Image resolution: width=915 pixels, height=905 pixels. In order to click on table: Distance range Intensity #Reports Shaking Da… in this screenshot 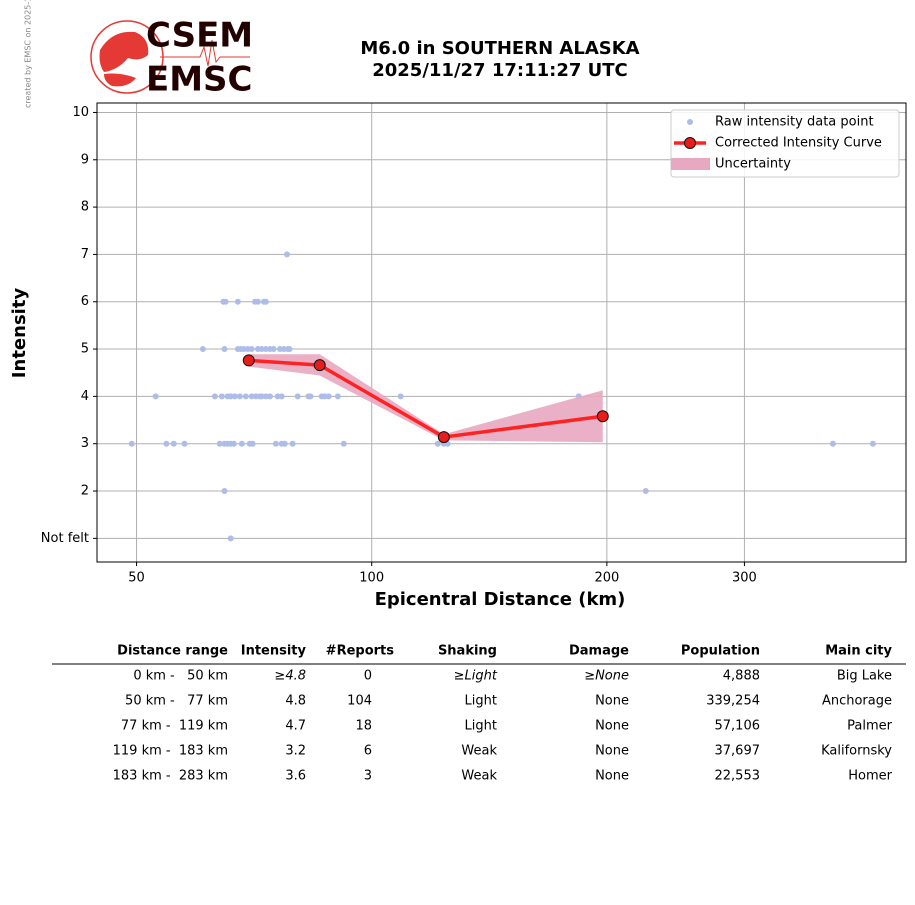, I will do `click(479, 714)`.